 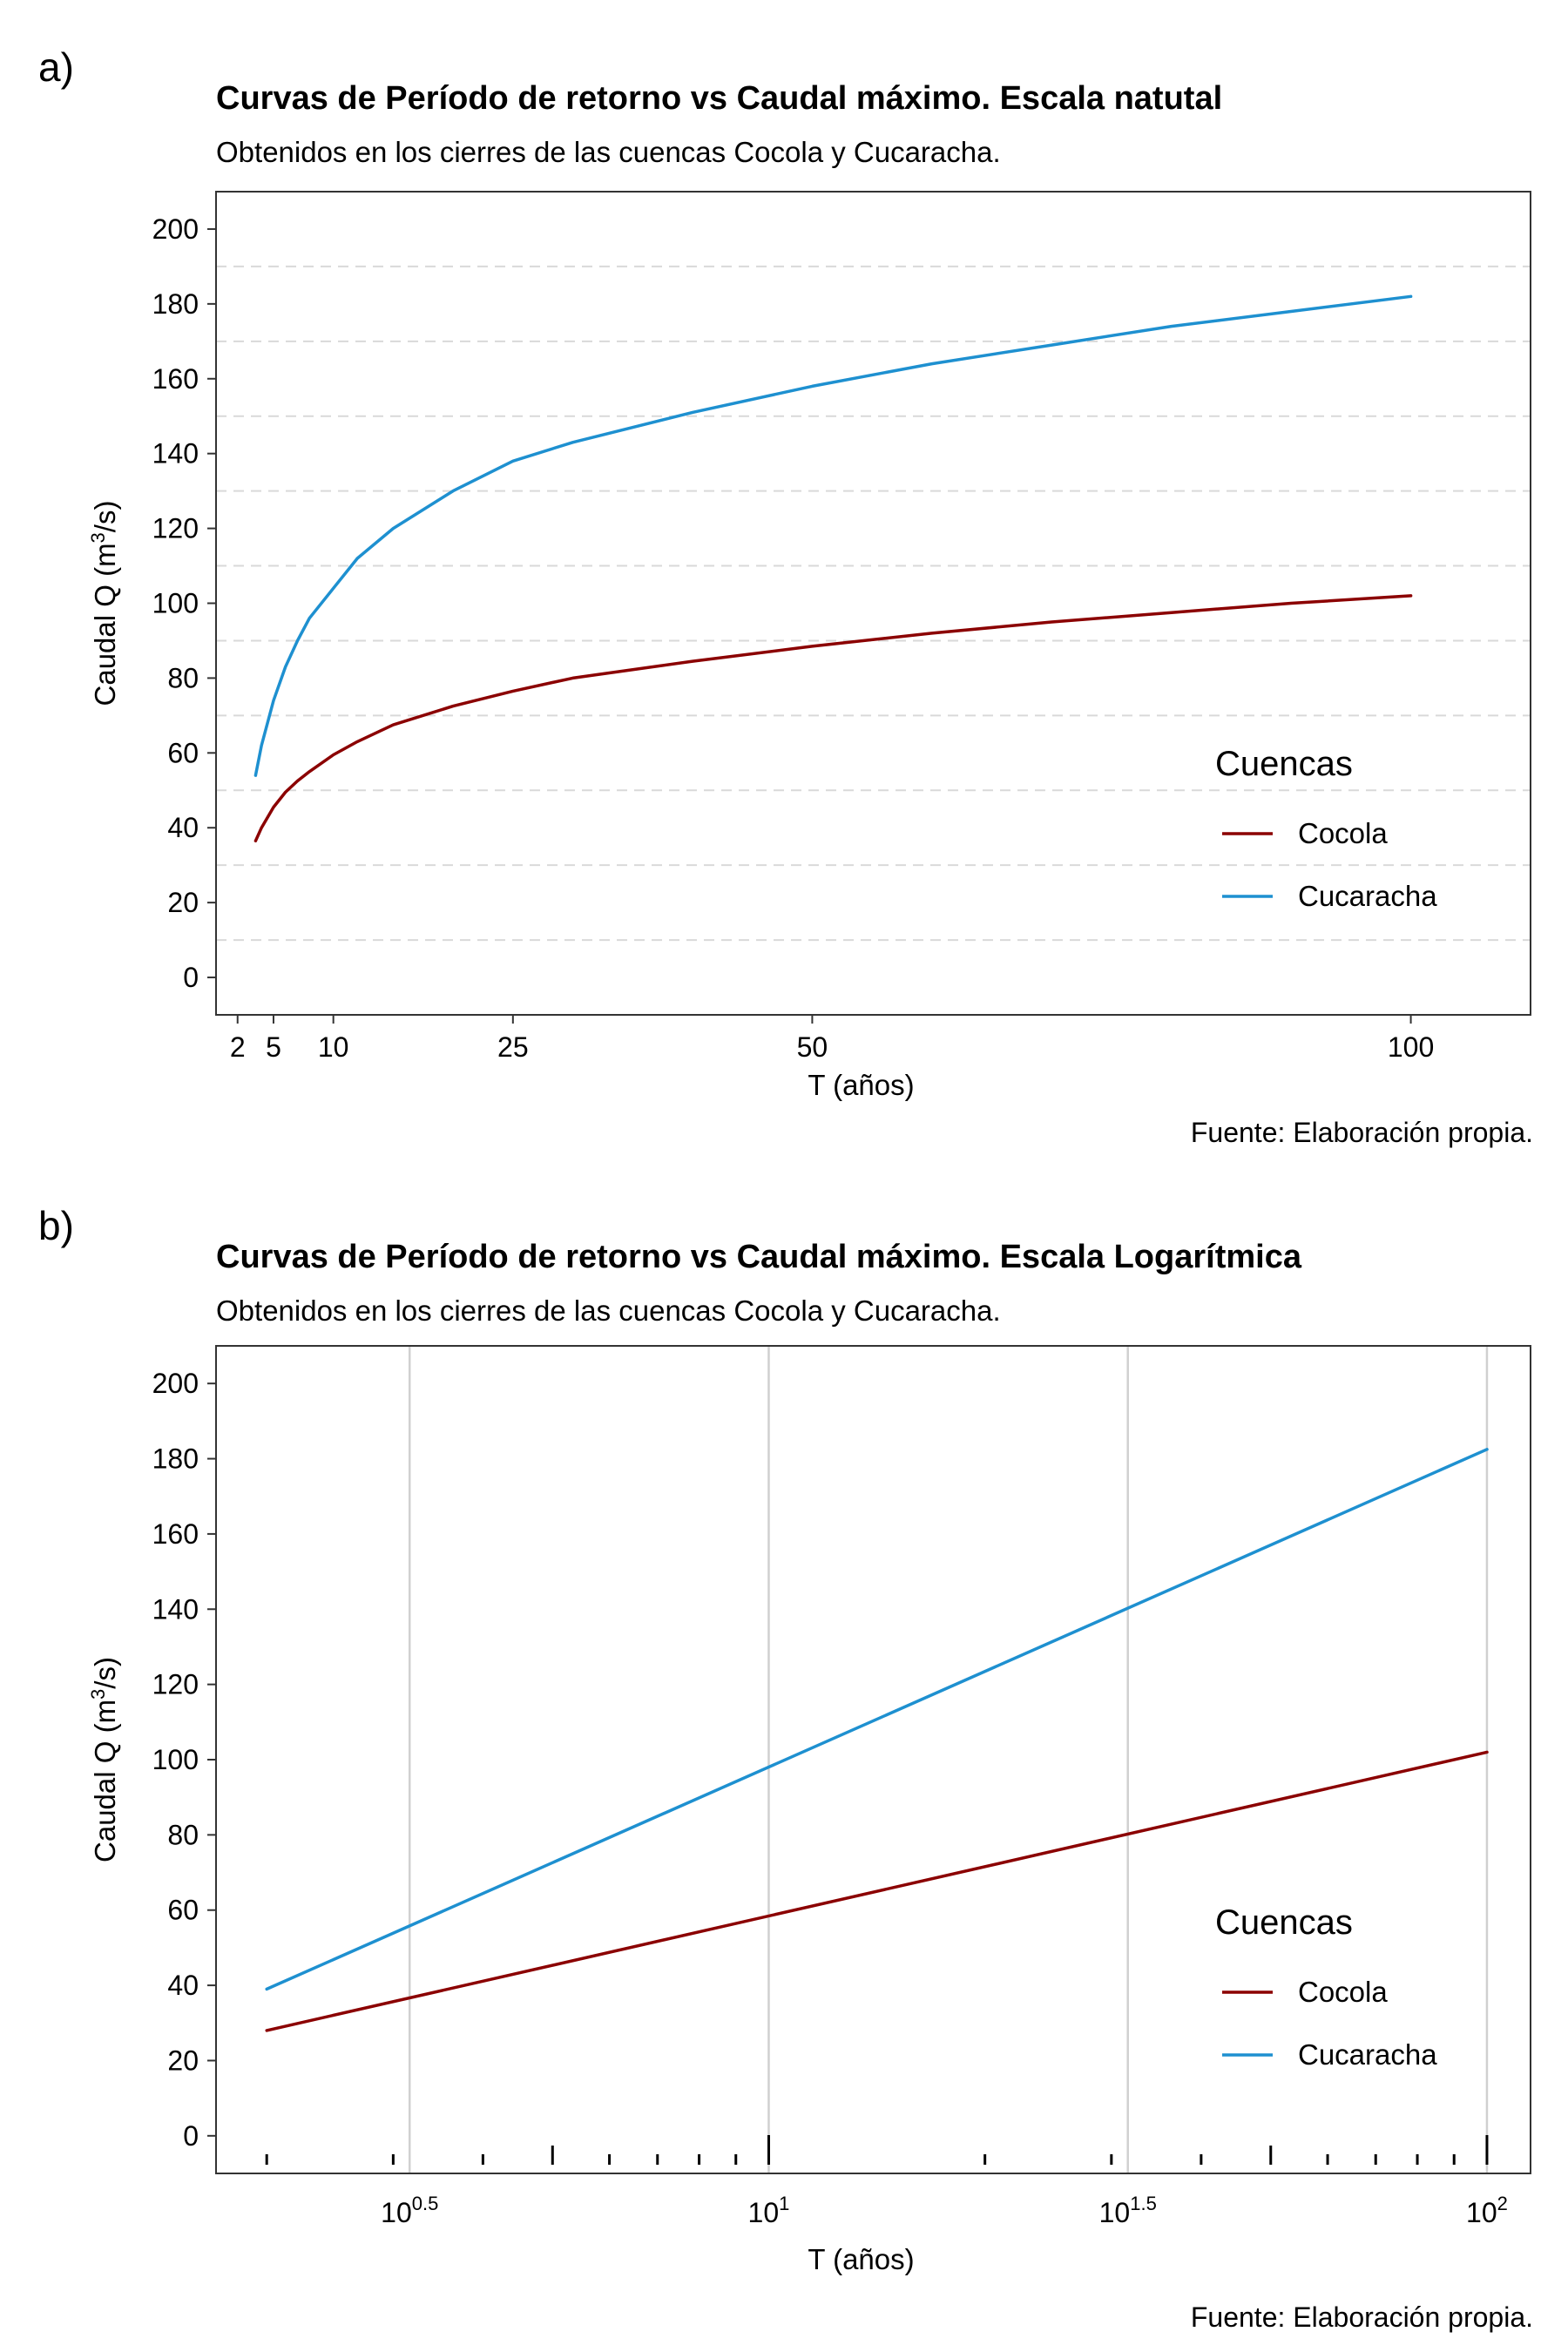 What do you see at coordinates (410, 2210) in the screenshot?
I see `x-tick-label: 100.5` at bounding box center [410, 2210].